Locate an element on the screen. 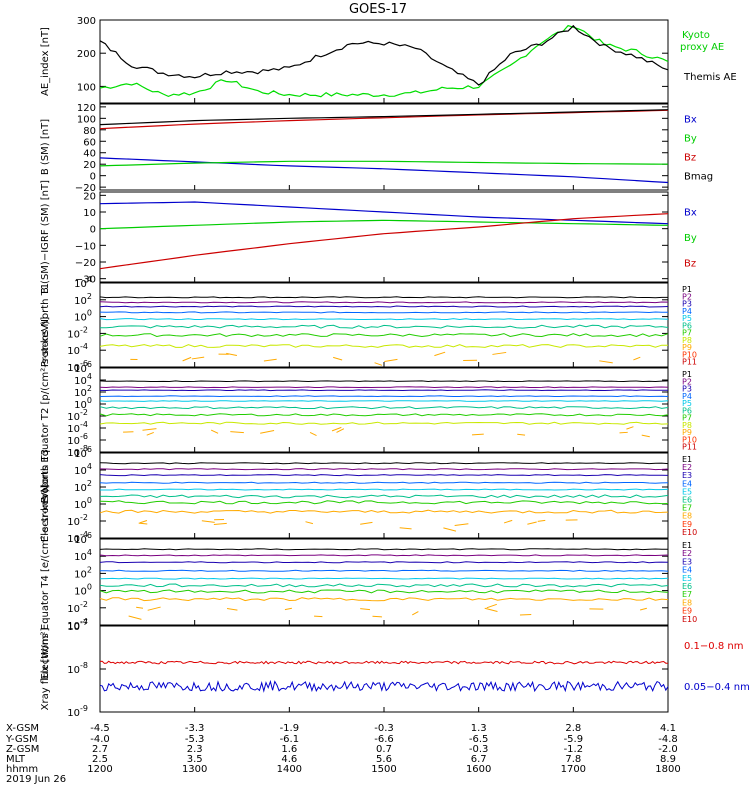  series-line-bx is located at coordinates (384, 170).